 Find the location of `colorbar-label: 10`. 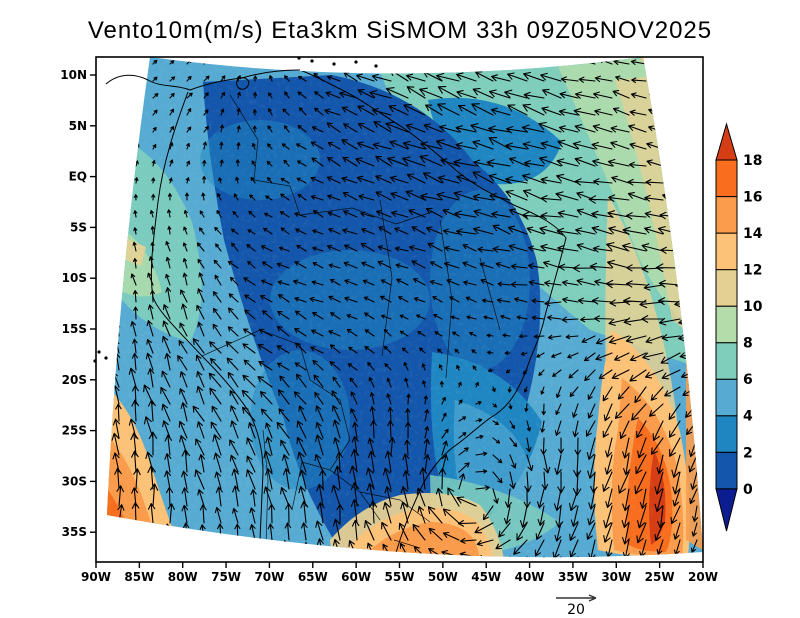

colorbar-label: 10 is located at coordinates (753, 307).